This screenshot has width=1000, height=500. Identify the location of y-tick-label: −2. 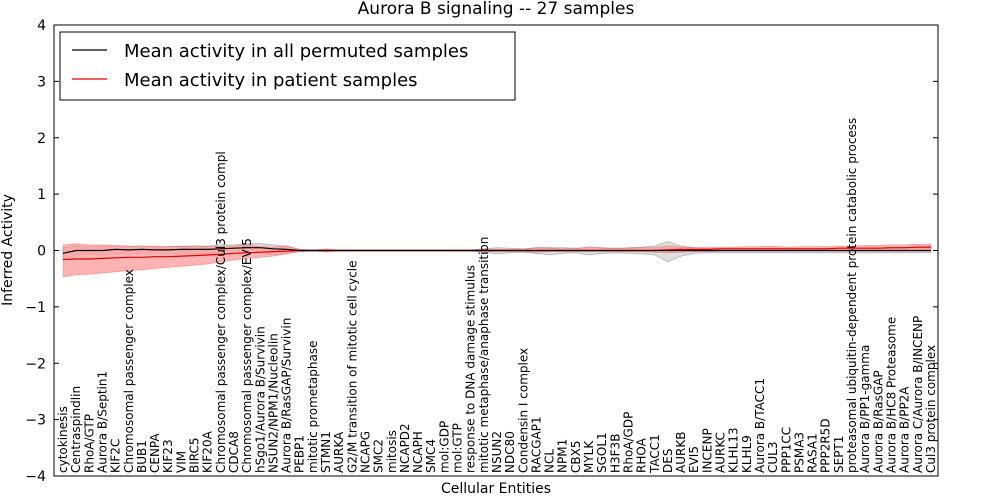
(35, 364).